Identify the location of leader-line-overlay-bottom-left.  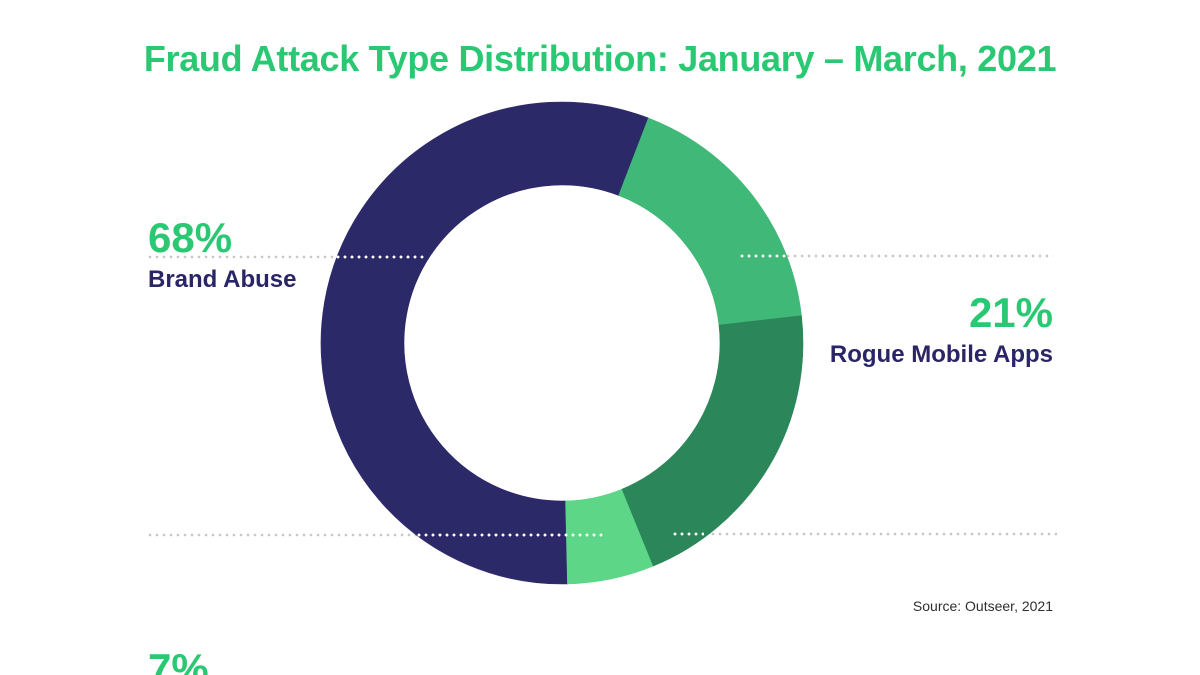
(510, 535).